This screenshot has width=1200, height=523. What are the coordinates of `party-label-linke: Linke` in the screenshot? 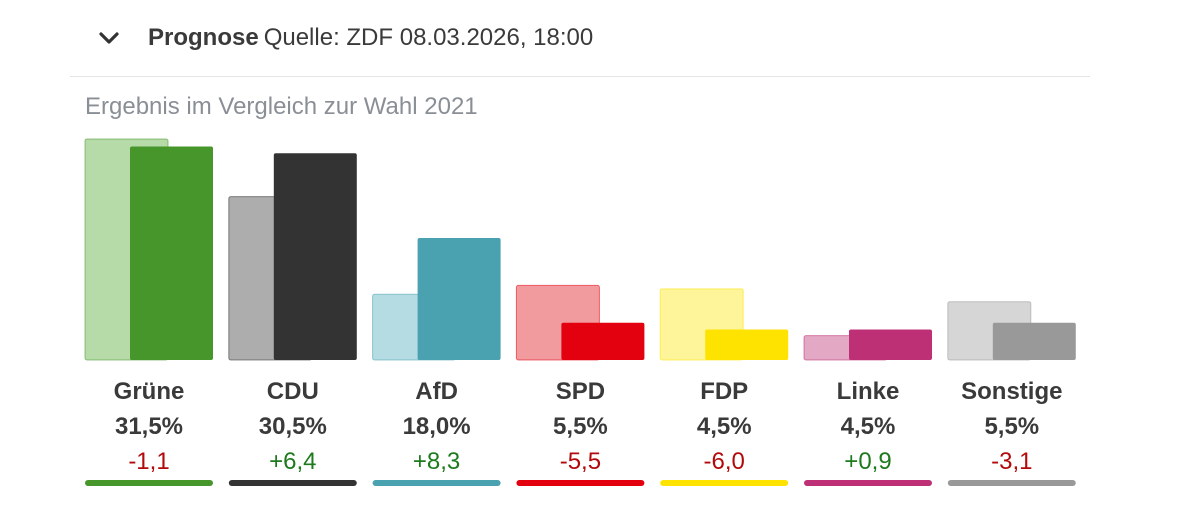 It's located at (868, 391).